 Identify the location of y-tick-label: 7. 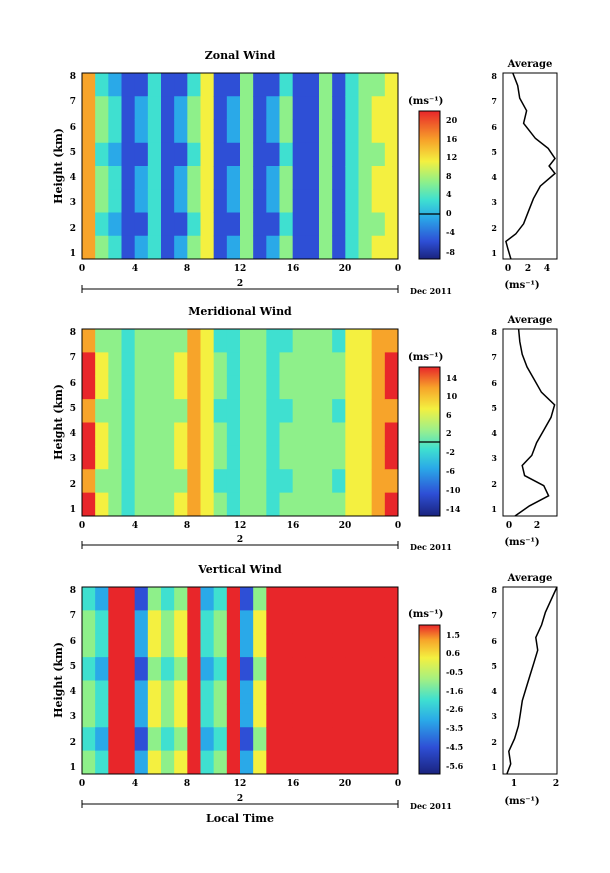
(494, 357).